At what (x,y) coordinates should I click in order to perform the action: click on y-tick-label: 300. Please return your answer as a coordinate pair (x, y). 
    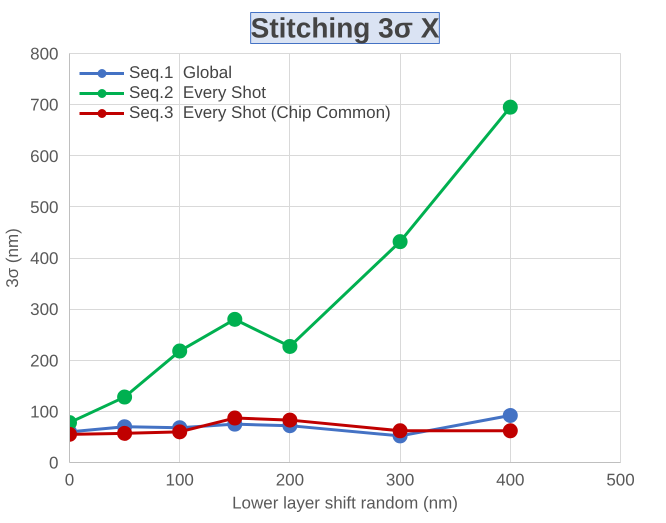
    Looking at the image, I should click on (44, 310).